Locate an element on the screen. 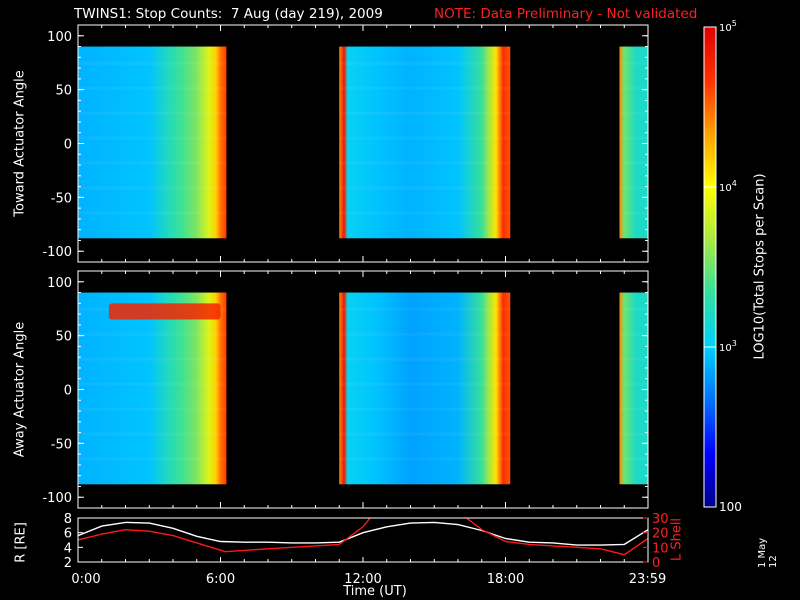  x-tick-label: 18:00 is located at coordinates (505, 579).